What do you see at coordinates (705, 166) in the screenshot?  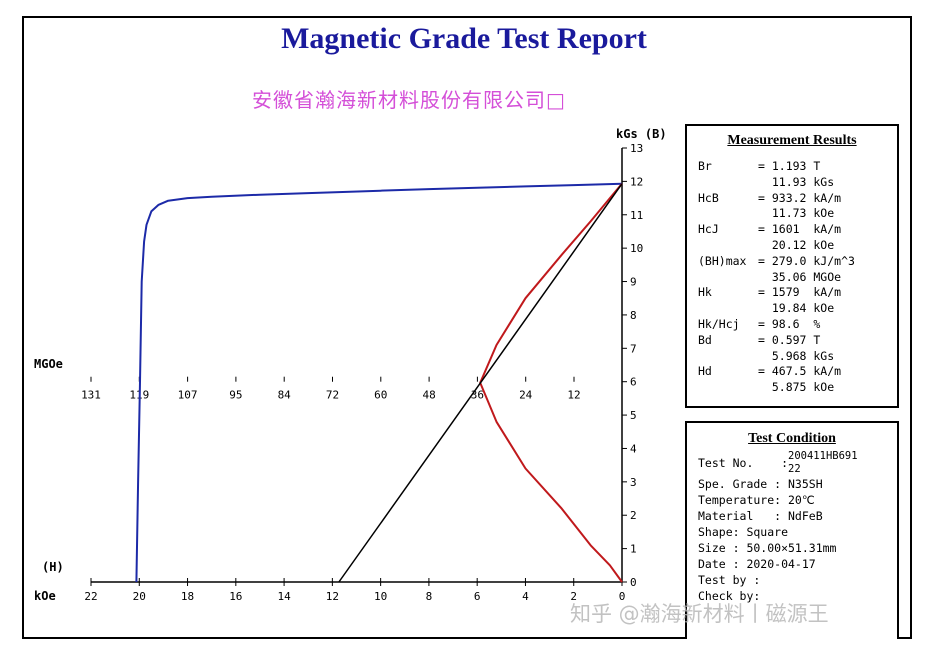 I see `measurement-label: Br` at bounding box center [705, 166].